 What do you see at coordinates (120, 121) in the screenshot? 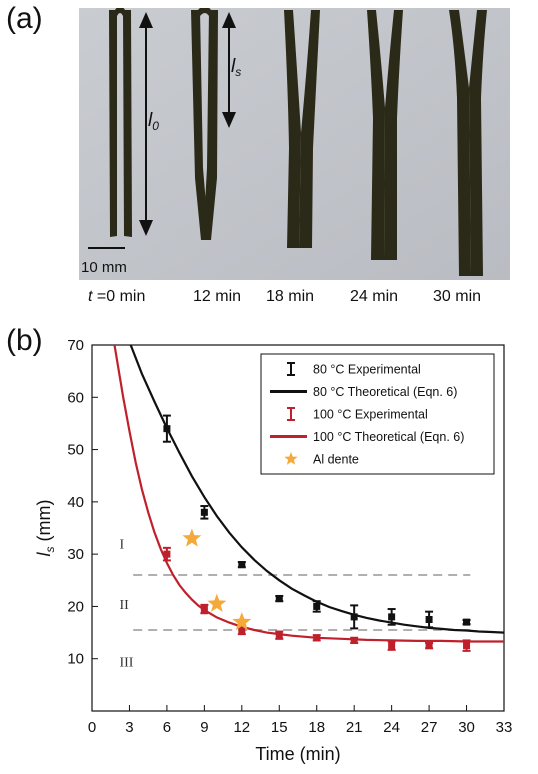
I see `strand-t0` at bounding box center [120, 121].